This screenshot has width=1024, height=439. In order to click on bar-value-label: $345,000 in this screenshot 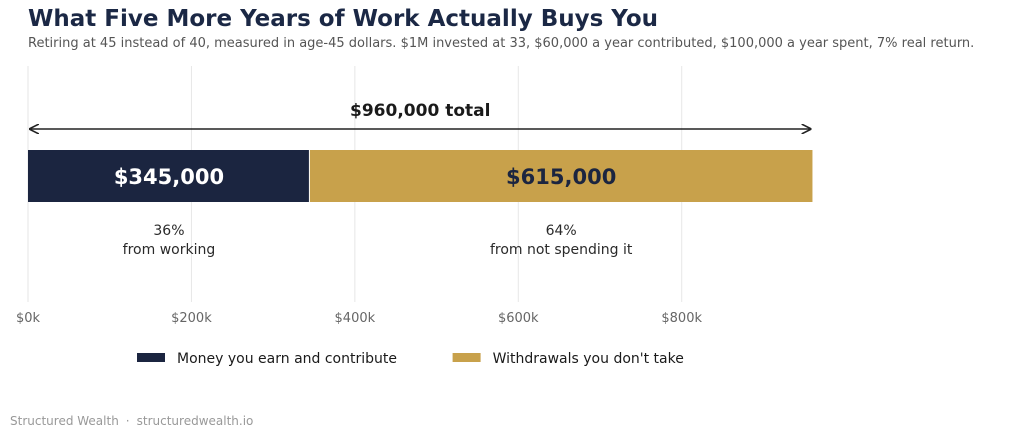, I will do `click(169, 177)`.